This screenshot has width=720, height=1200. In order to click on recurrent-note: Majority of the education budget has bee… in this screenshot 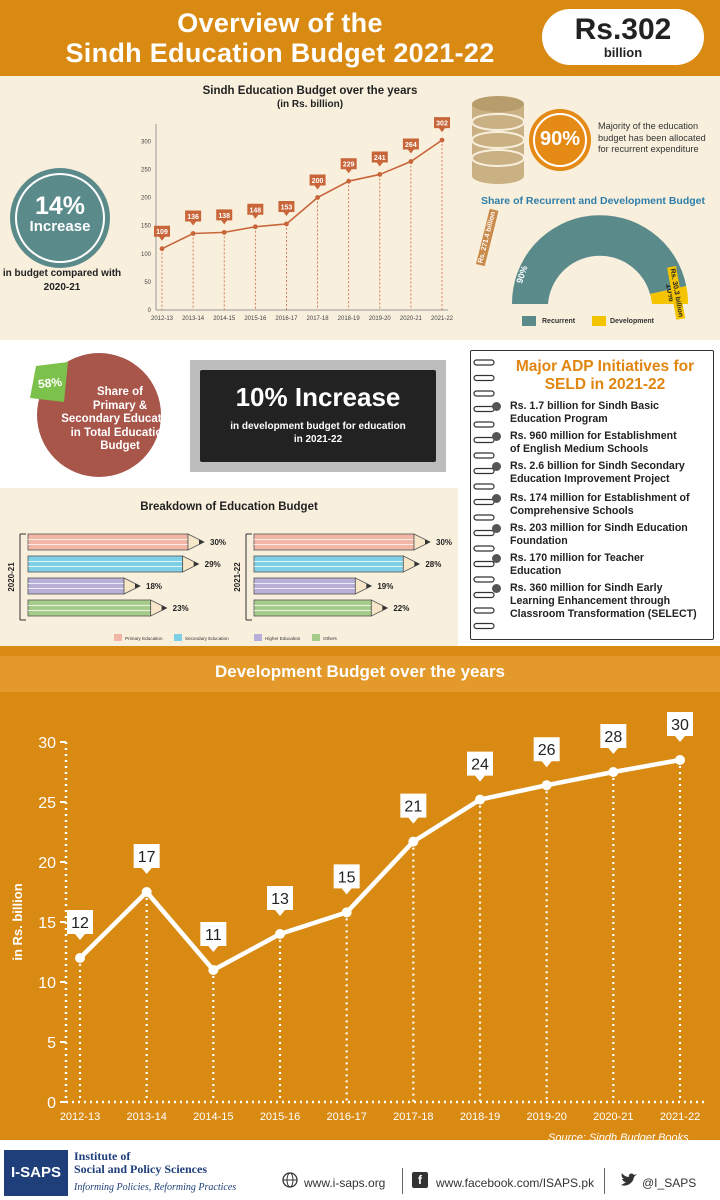, I will do `click(658, 138)`.